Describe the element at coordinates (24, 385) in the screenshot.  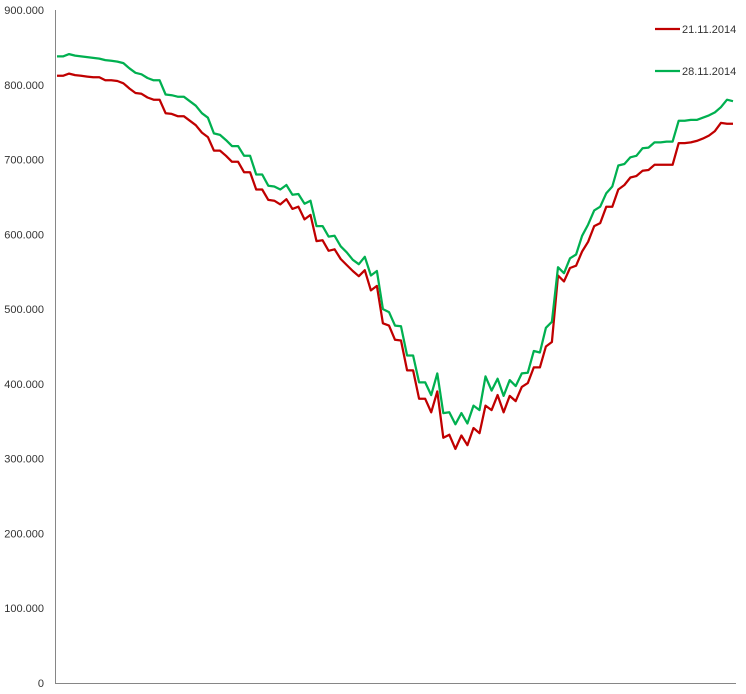
I see `y-tick-label: 400.000` at that location.